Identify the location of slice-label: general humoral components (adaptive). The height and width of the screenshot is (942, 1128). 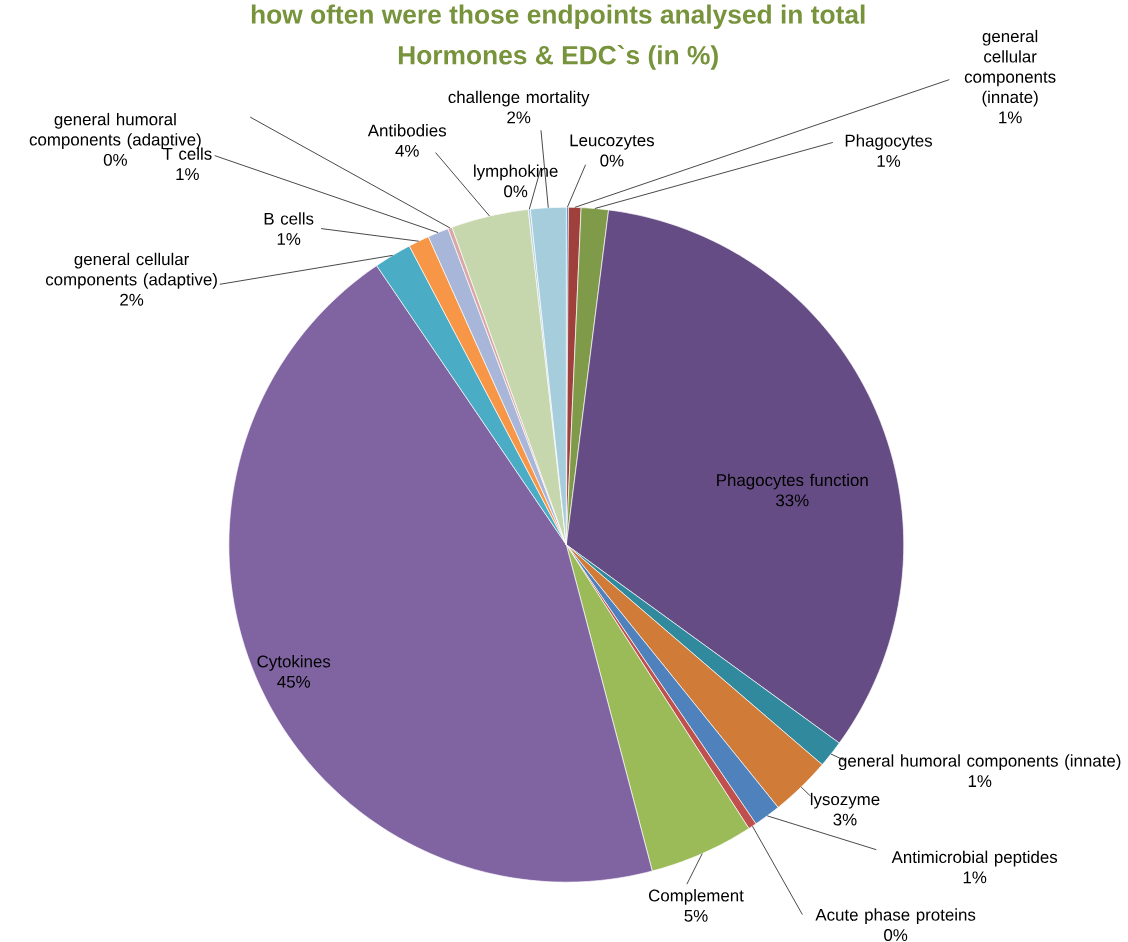
(115, 130).